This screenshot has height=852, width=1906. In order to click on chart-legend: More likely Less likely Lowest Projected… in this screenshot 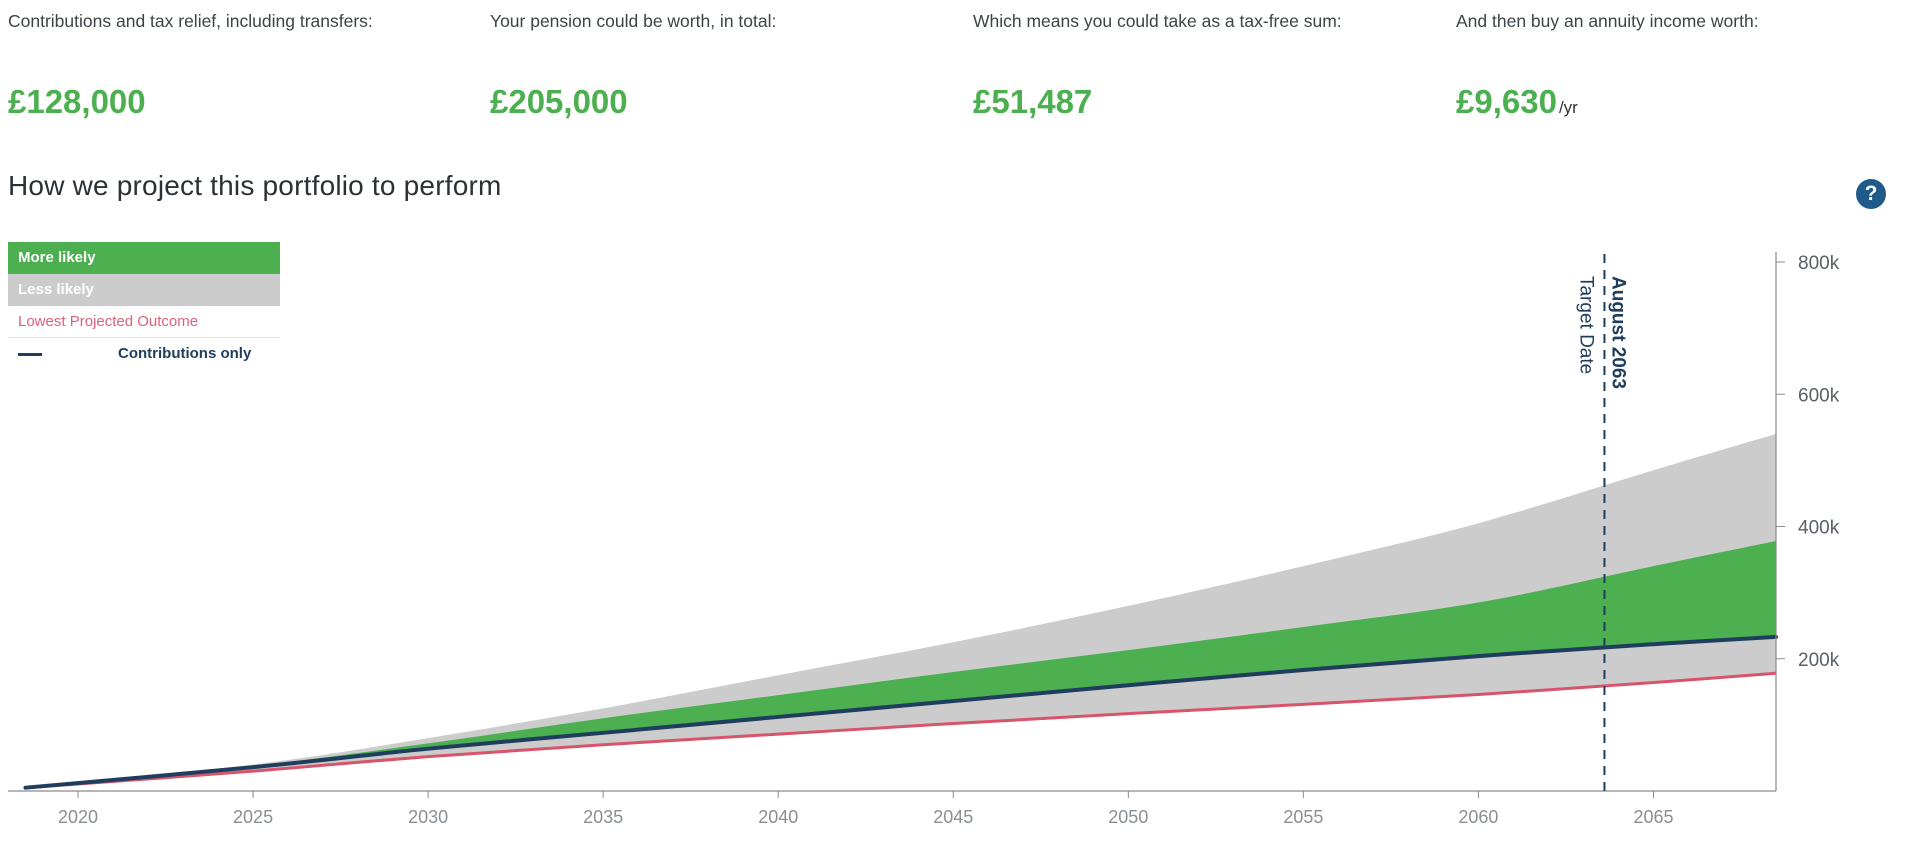, I will do `click(144, 306)`.